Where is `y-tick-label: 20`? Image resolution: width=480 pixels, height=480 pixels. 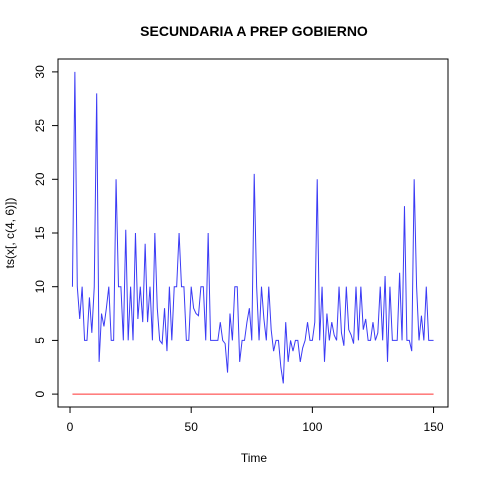 y-tick-label: 20 is located at coordinates (40, 179).